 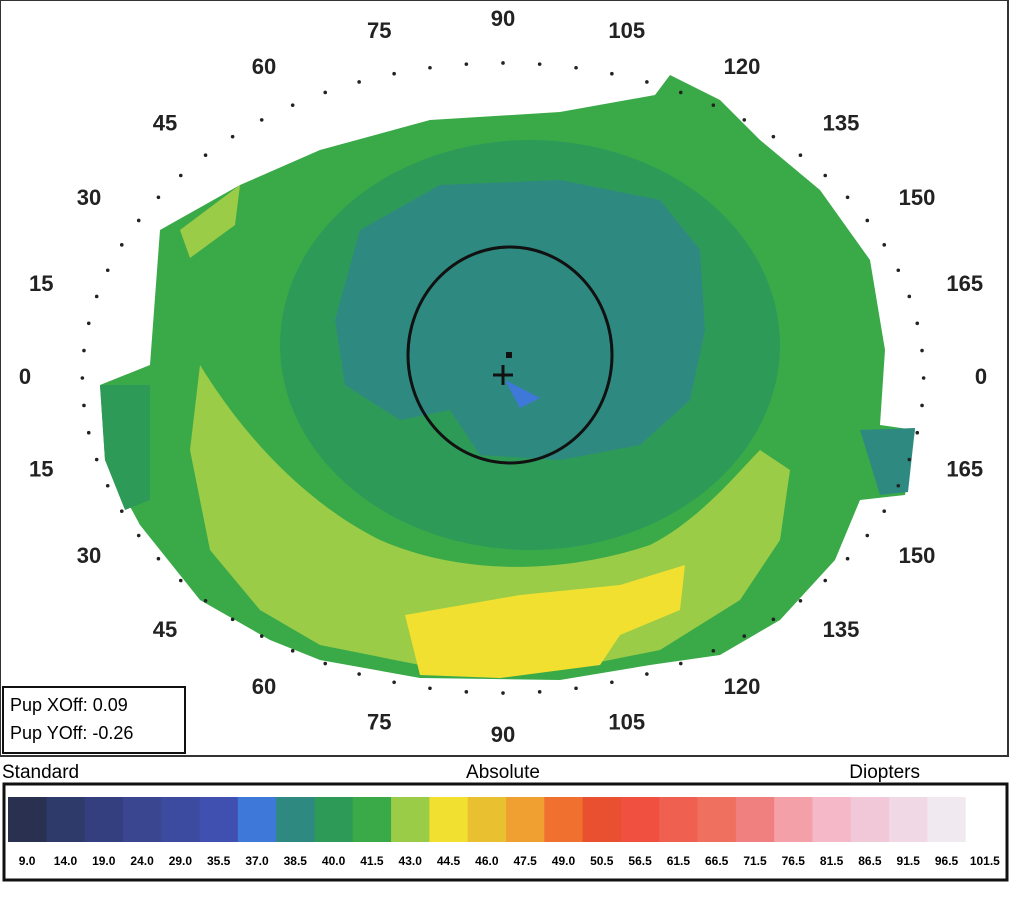 What do you see at coordinates (264, 66) in the screenshot?
I see `angle-label: 60` at bounding box center [264, 66].